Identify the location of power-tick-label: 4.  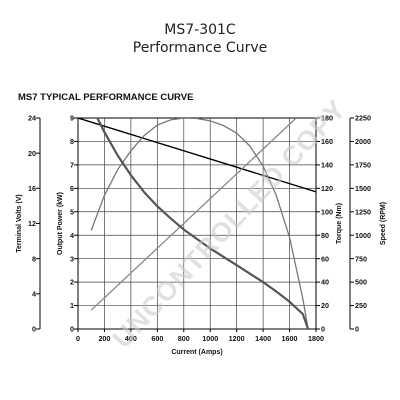
(72, 235).